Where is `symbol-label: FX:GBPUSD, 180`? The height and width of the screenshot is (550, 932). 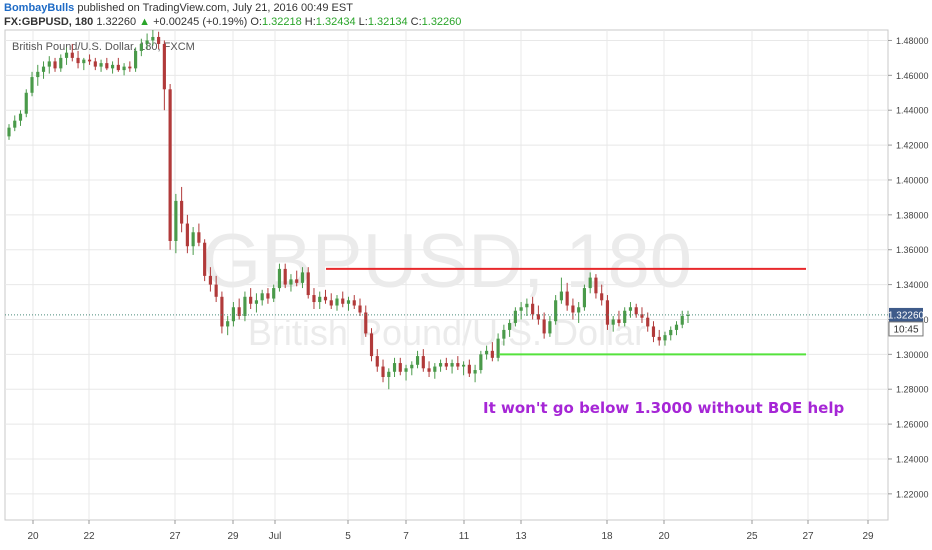
symbol-label: FX:GBPUSD, 180 is located at coordinates (49, 22).